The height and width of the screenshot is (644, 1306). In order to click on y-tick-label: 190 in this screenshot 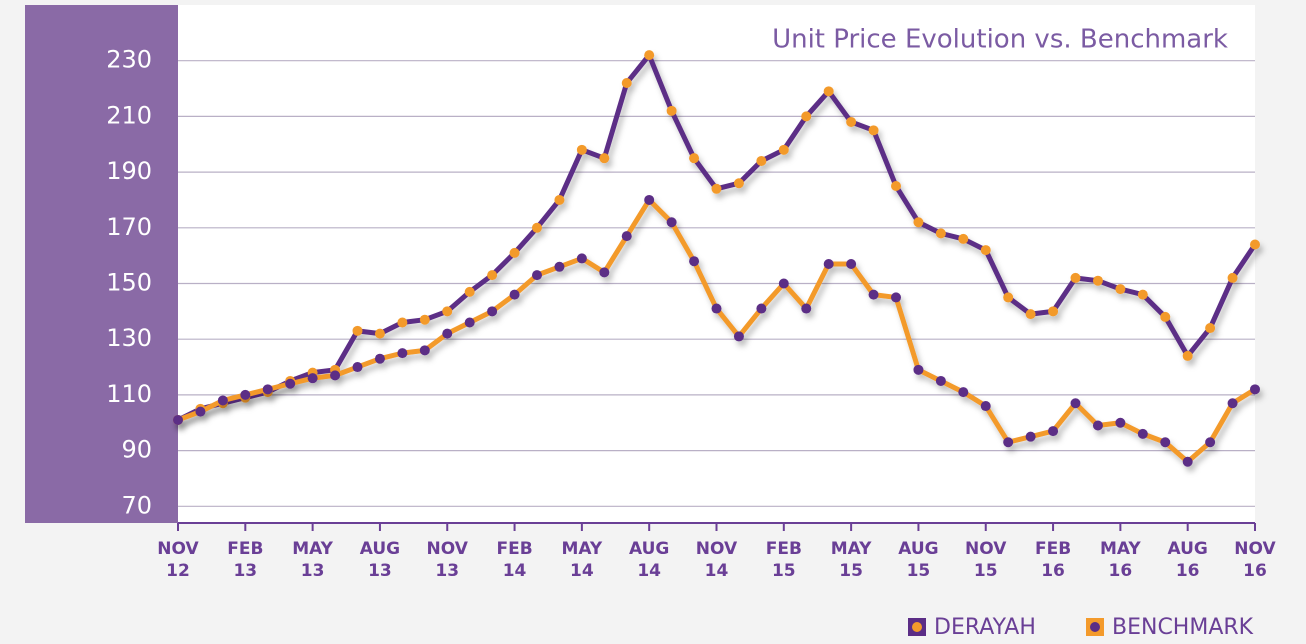, I will do `click(129, 171)`.